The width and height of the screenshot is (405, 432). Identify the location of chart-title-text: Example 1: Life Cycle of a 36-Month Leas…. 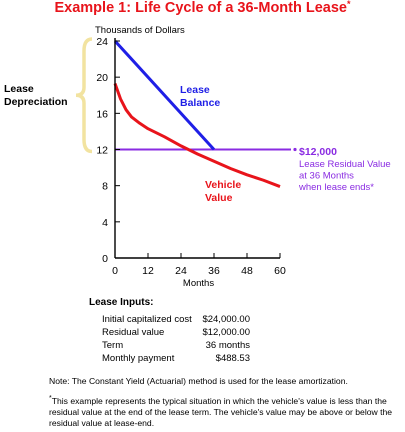
(200, 8).